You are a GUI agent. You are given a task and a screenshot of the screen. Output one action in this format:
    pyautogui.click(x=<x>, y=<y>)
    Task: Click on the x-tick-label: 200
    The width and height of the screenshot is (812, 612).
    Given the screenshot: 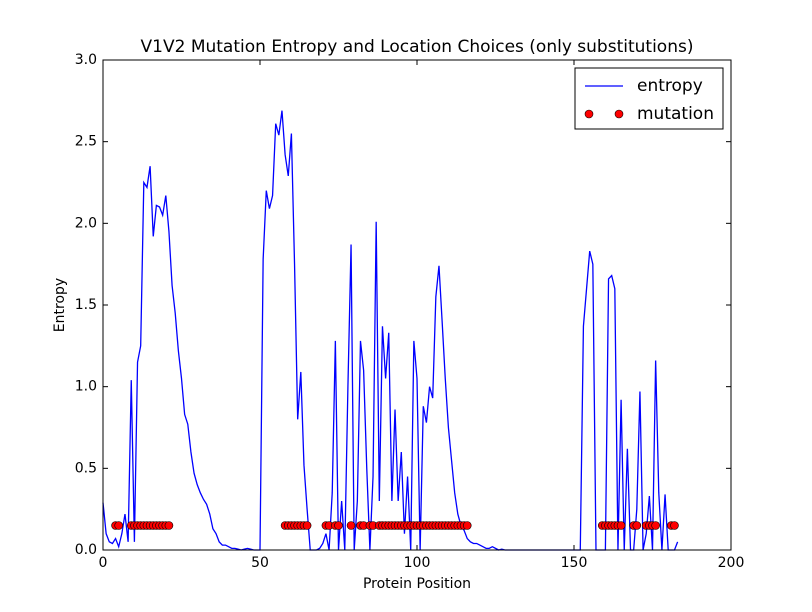 What is the action you would take?
    pyautogui.click(x=731, y=563)
    